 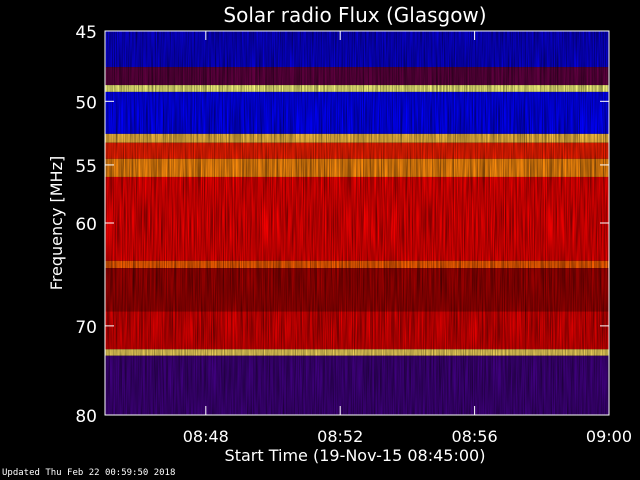 I want to click on y-axis-label: Frequency [MHz], so click(x=56, y=223).